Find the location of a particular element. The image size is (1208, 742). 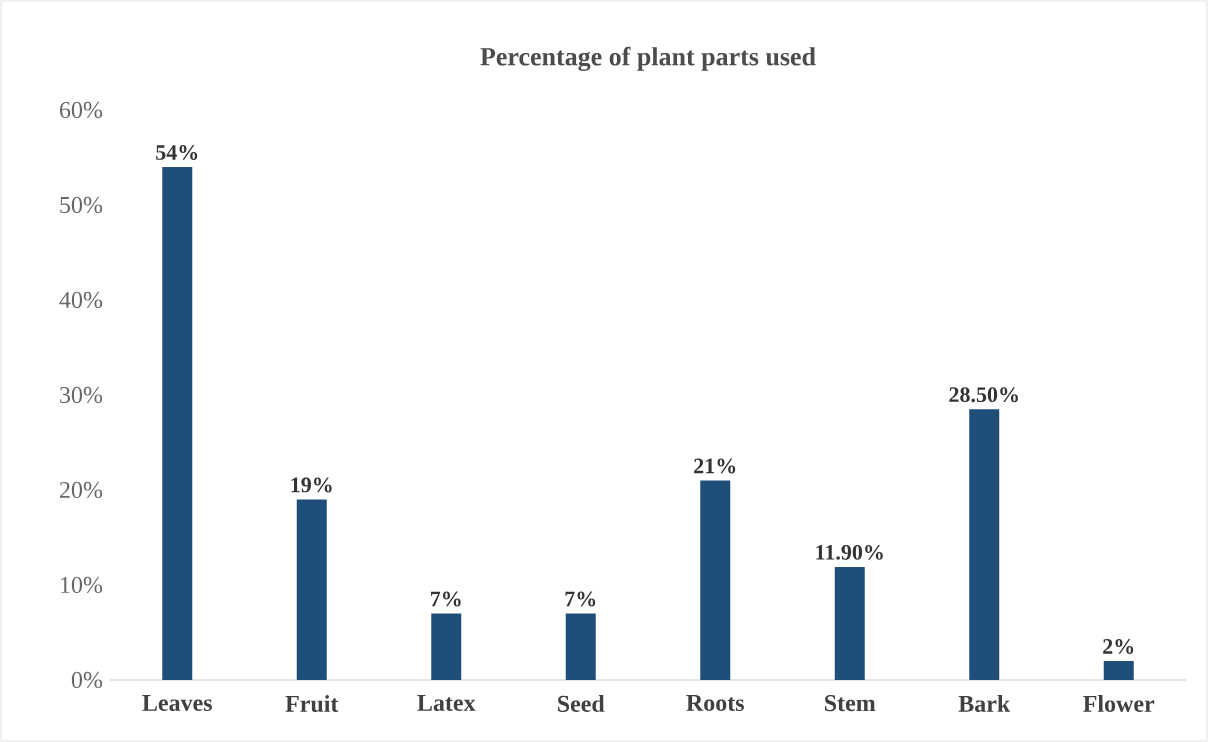

y-tick-label: 30% is located at coordinates (81, 395).